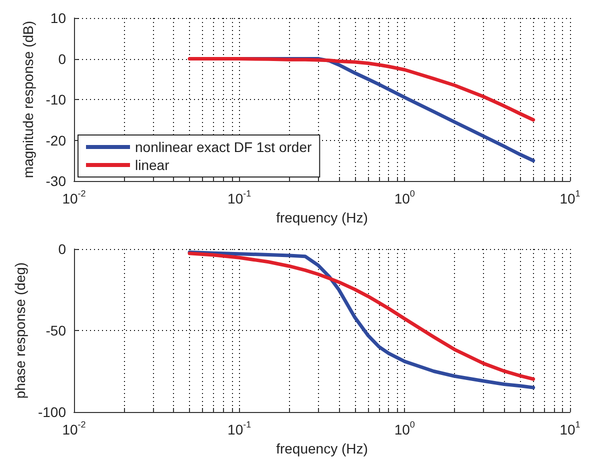  I want to click on y-axis-title: magnitude response (dB), so click(28, 99).